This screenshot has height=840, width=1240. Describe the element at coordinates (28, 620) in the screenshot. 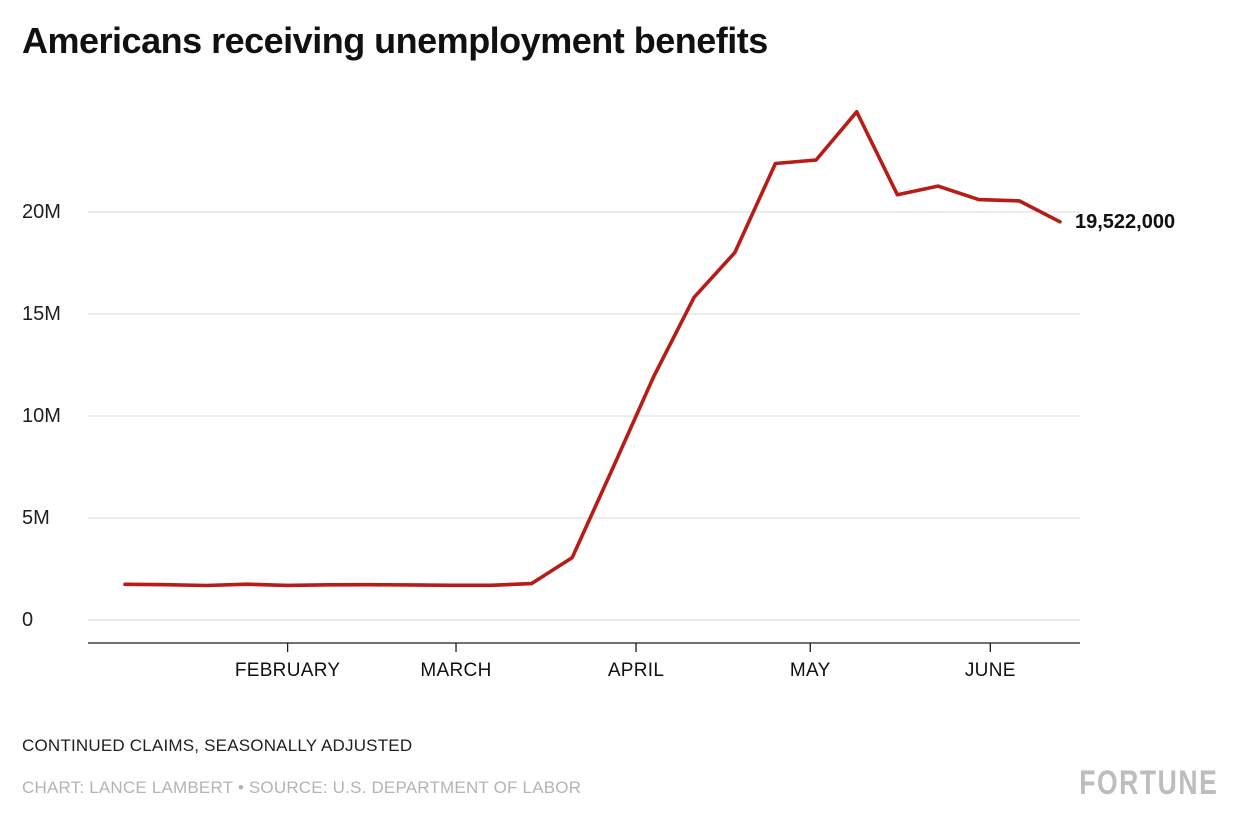

I see `y-tick-label: 0` at that location.